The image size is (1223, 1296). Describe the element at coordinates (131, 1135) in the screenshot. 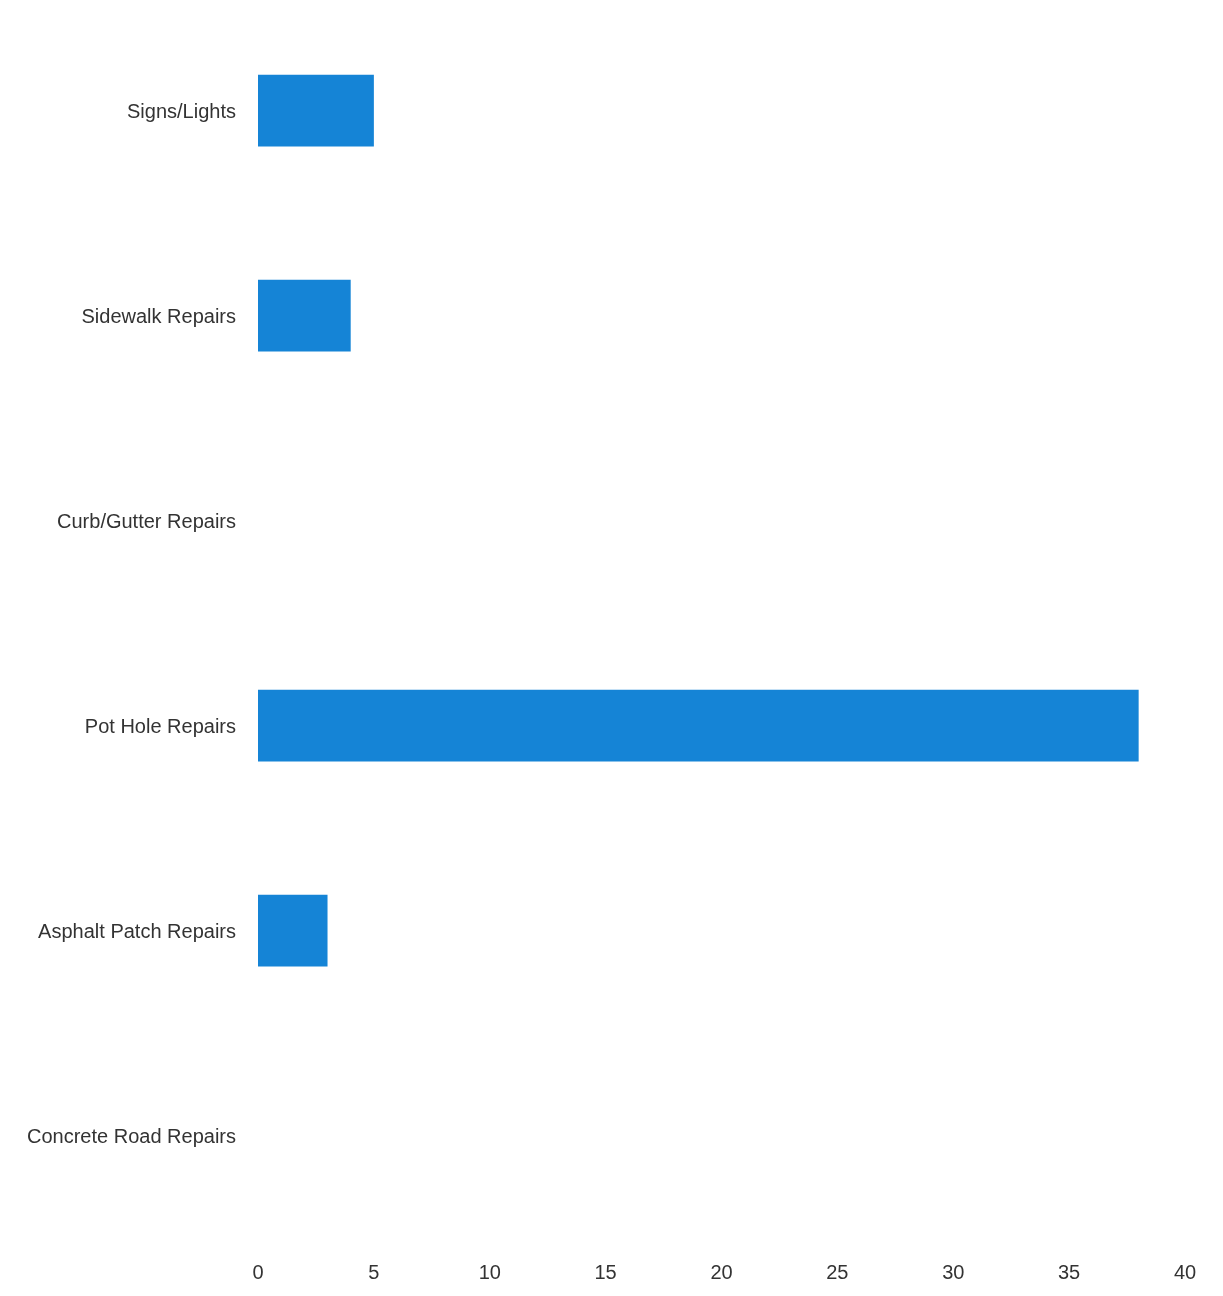

I see `y-tick-label: Concrete Road Repairs` at that location.